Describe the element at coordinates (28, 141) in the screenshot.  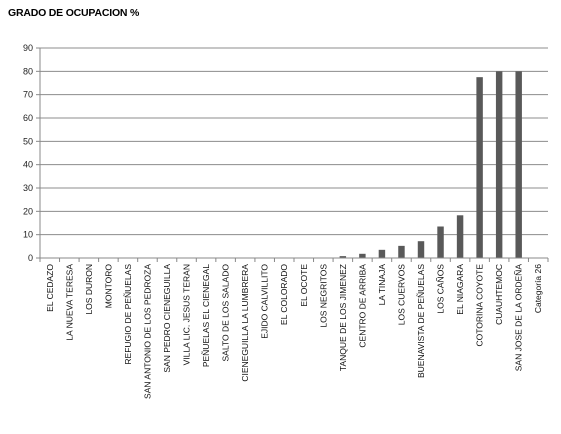
I see `y-tick-label: 50` at that location.